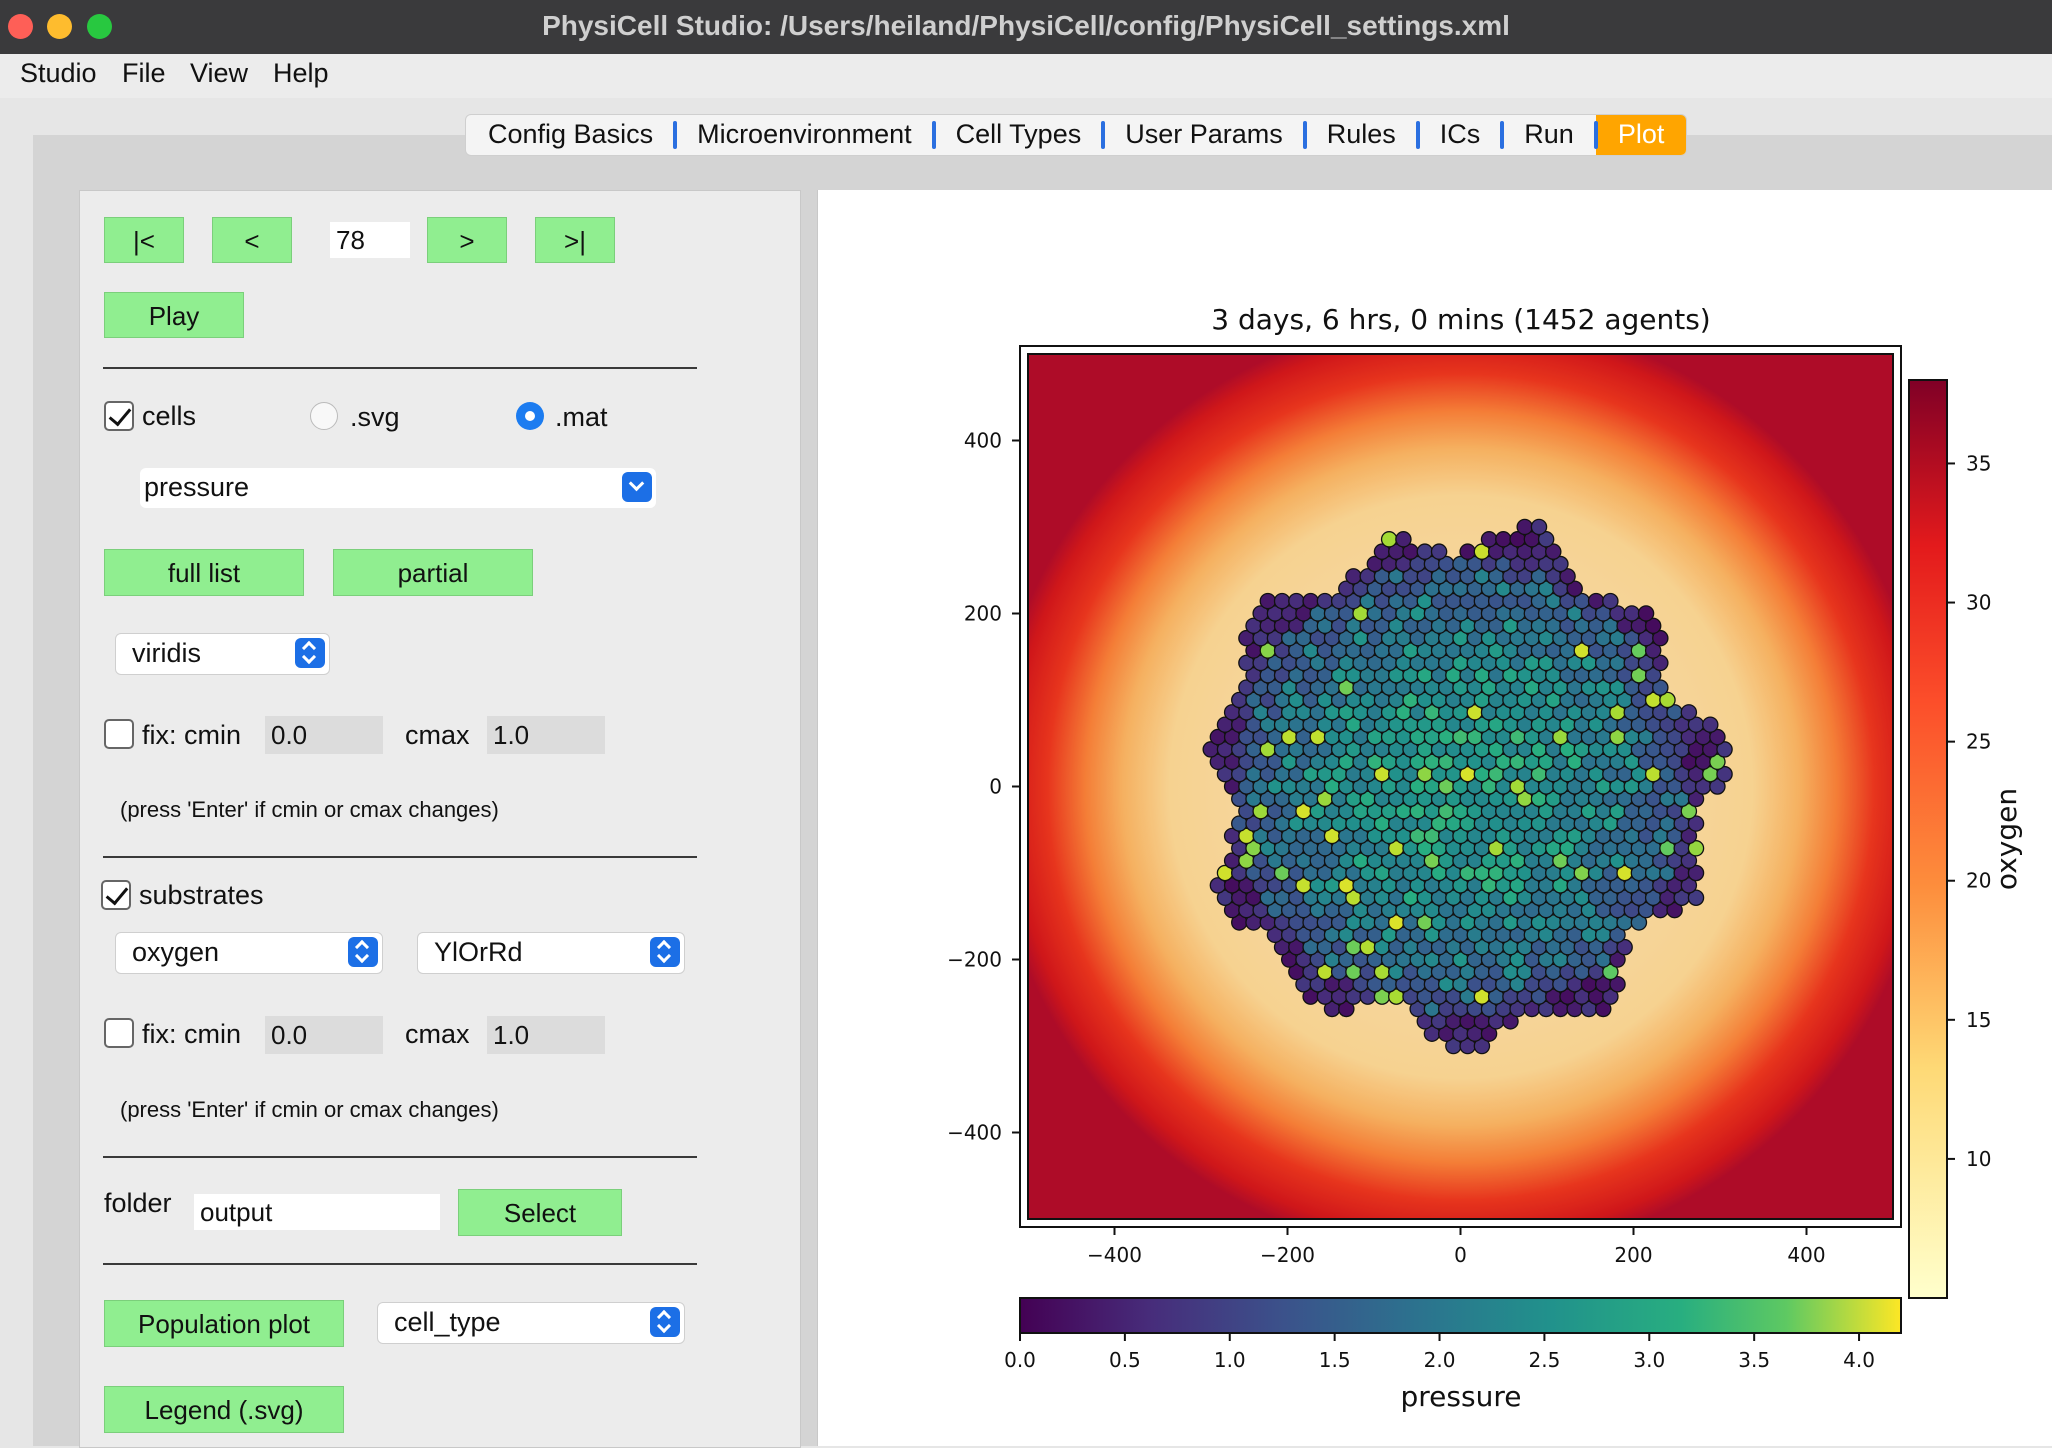 Image resolution: width=2052 pixels, height=1448 pixels. I want to click on cells-cmin-input, so click(324, 735).